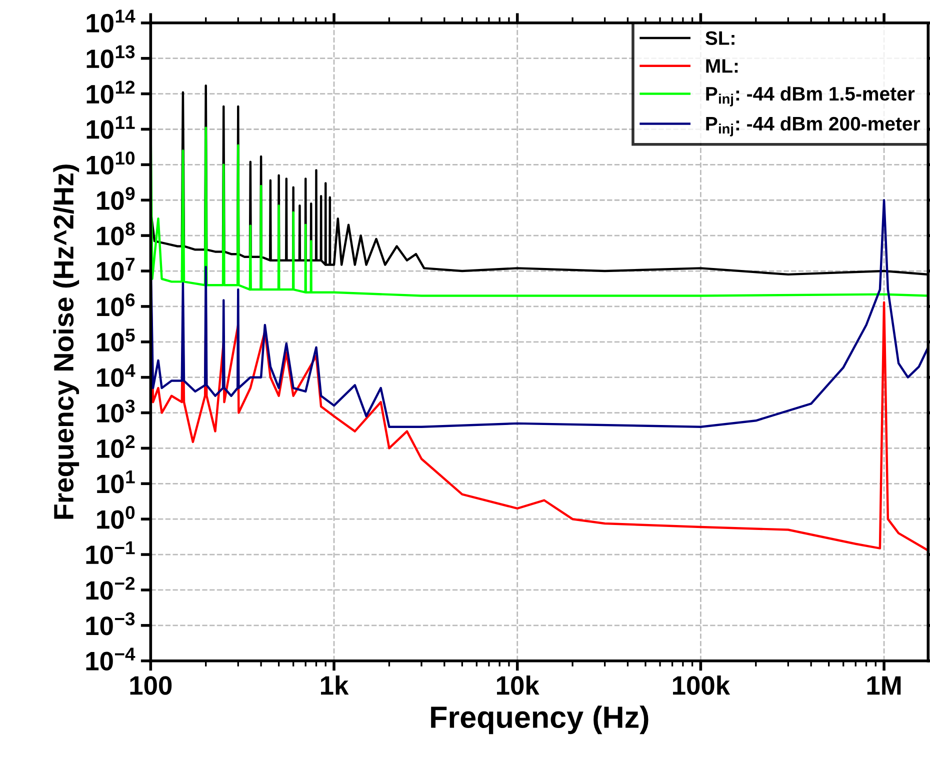 This screenshot has width=930, height=764. Describe the element at coordinates (116, 517) in the screenshot. I see `y-tick-label: 10$^{0}$` at that location.